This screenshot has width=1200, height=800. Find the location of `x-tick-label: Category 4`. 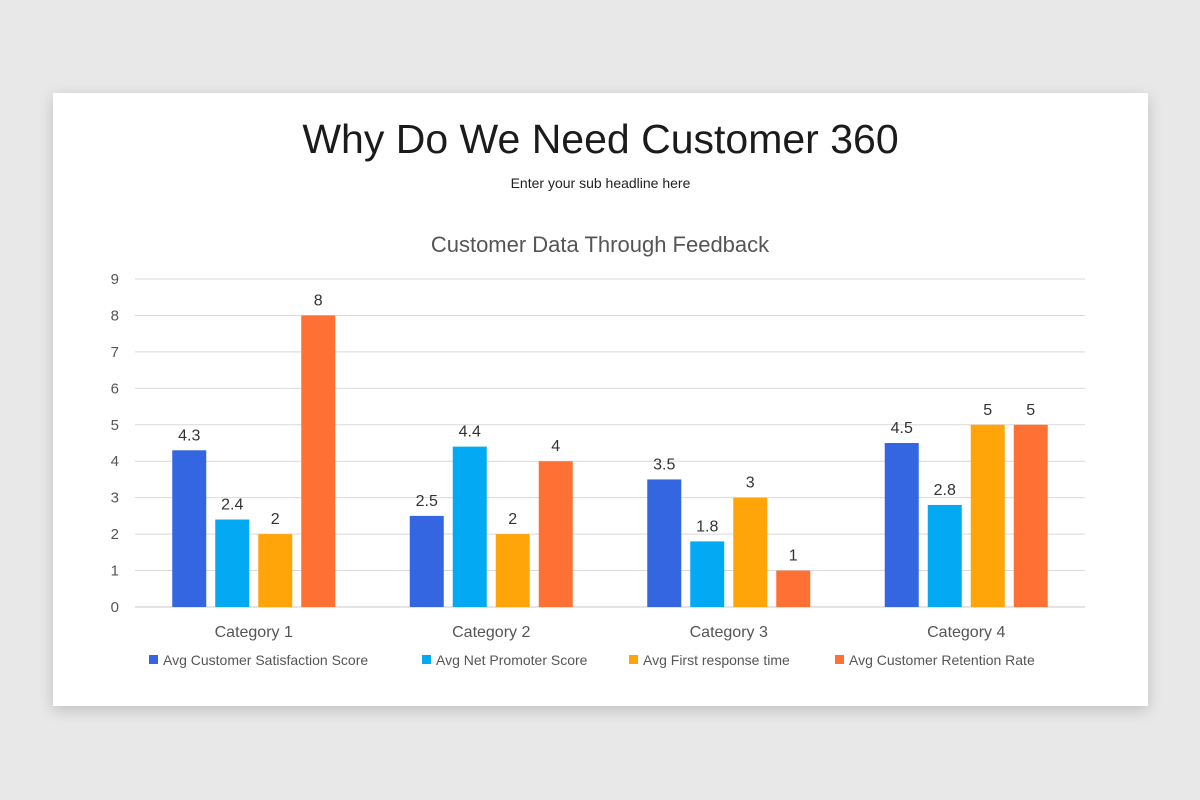

x-tick-label: Category 4 is located at coordinates (966, 632).